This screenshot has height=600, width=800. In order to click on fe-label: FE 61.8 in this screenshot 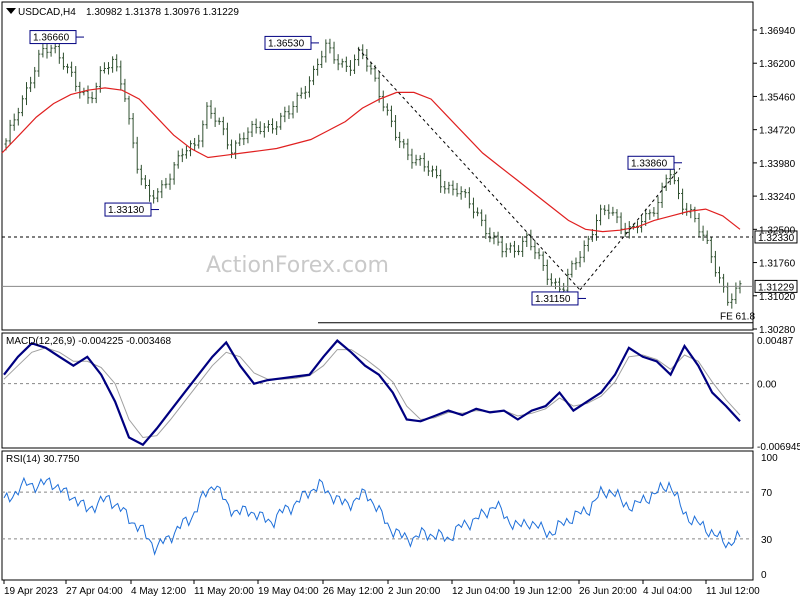, I will do `click(737, 317)`.